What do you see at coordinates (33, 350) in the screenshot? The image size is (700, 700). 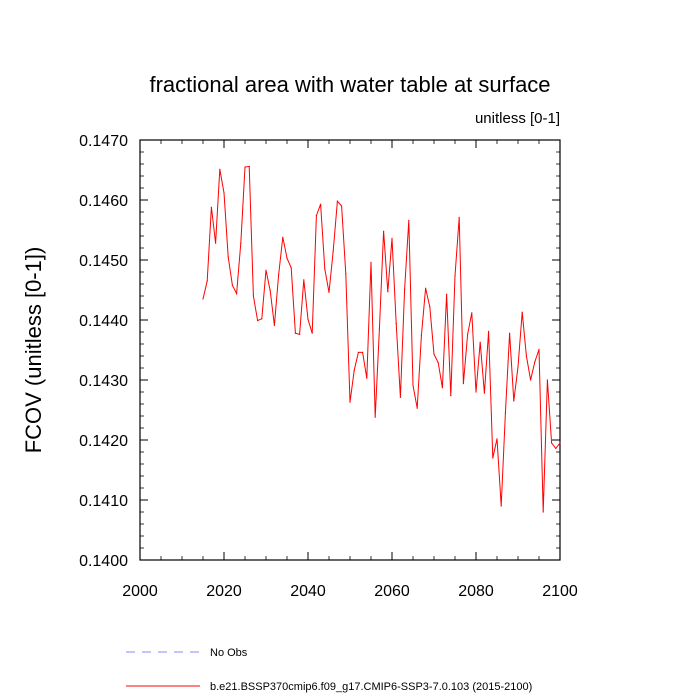 I see `y-axis-label: FCOV (unitless [0-1])` at bounding box center [33, 350].